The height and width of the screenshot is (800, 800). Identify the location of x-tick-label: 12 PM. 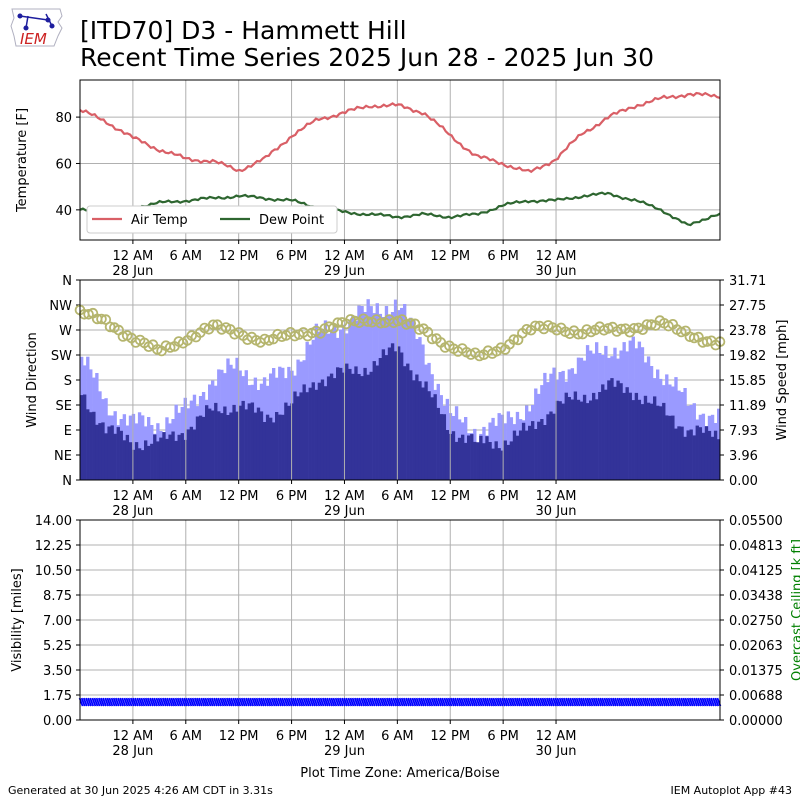
(239, 496).